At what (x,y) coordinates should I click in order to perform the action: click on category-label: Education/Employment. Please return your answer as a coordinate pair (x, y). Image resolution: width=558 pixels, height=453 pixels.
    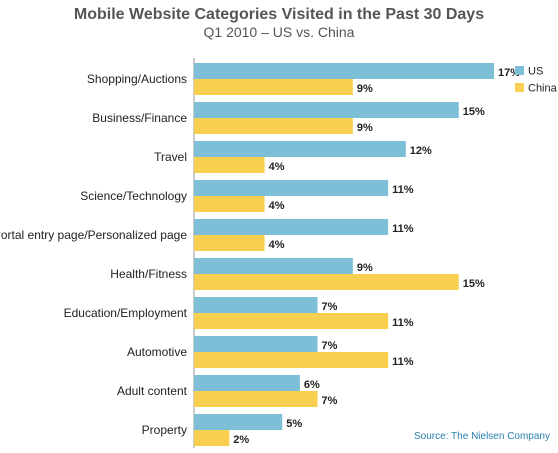
    Looking at the image, I should click on (126, 313).